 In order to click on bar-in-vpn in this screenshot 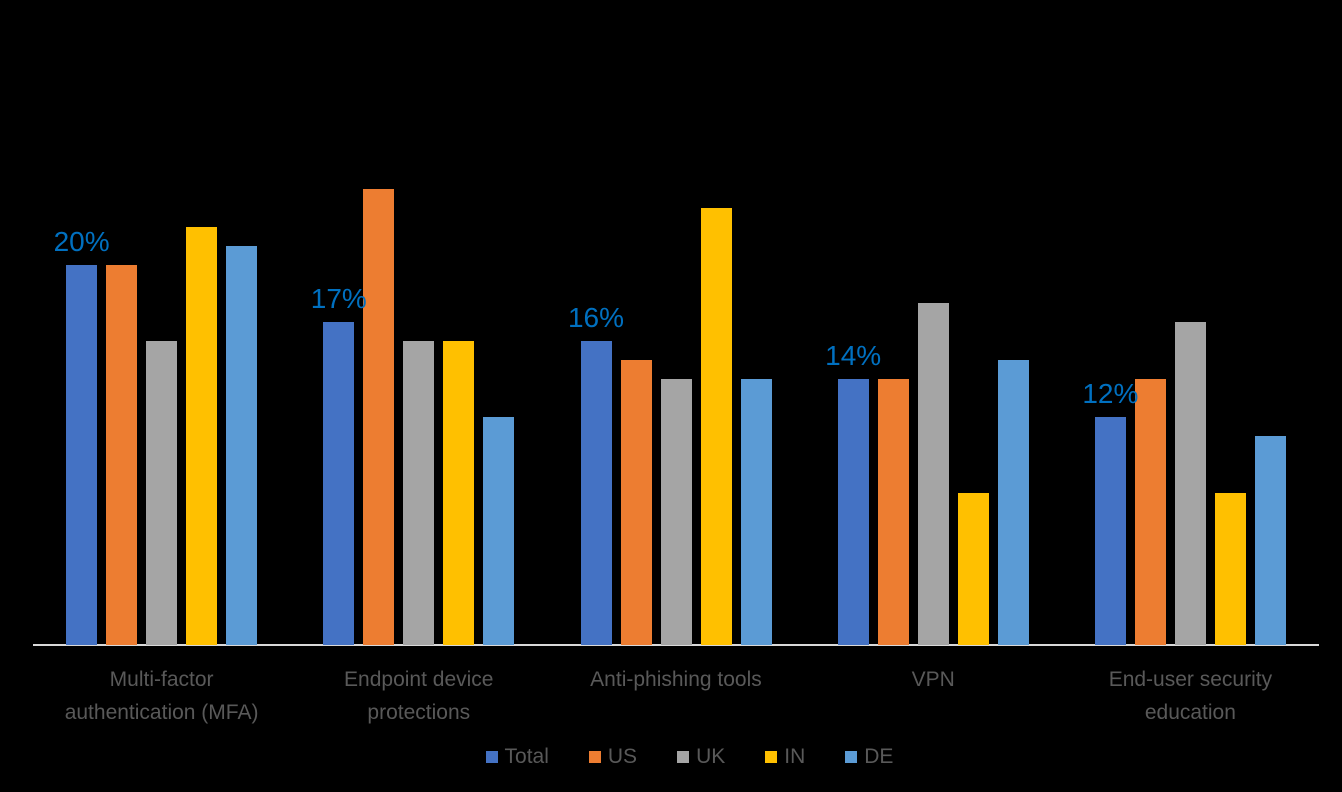, I will do `click(973, 569)`.